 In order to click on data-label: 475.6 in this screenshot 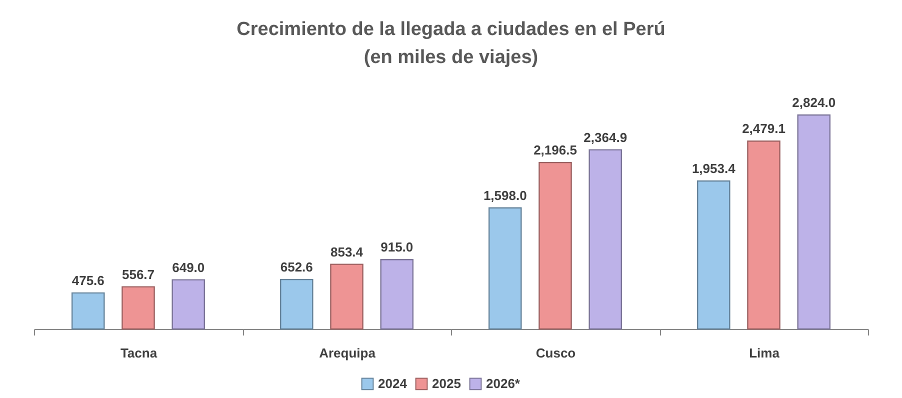, I will do `click(88, 280)`.